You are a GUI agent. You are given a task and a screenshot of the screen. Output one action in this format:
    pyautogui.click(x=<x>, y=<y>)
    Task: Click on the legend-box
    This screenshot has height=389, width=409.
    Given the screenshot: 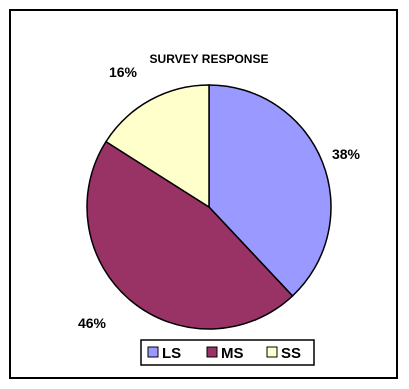 What is the action you would take?
    pyautogui.click(x=227, y=352)
    